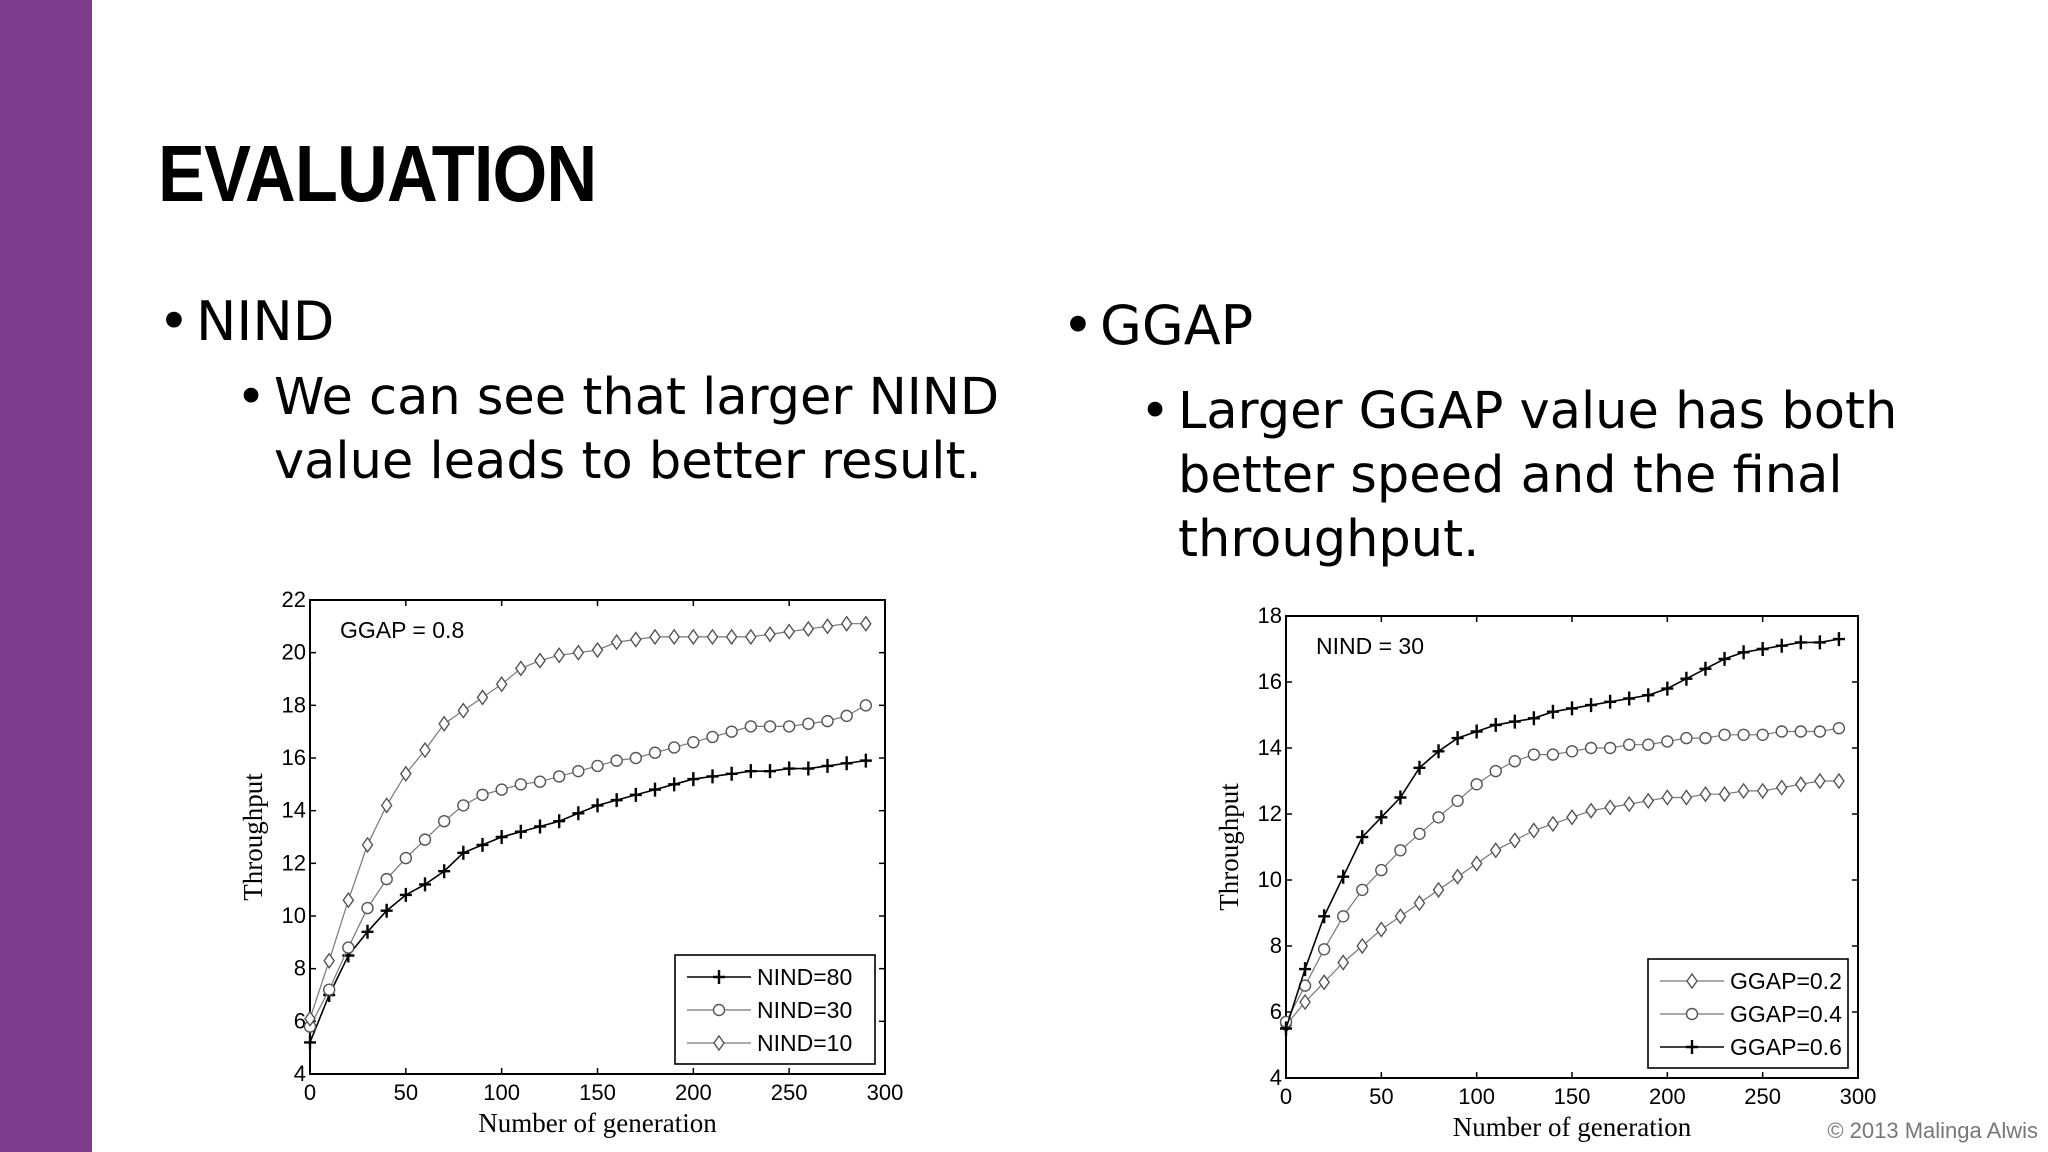 This screenshot has height=1152, width=2048. What do you see at coordinates (1286, 1096) in the screenshot?
I see `x-tick-label: 0` at bounding box center [1286, 1096].